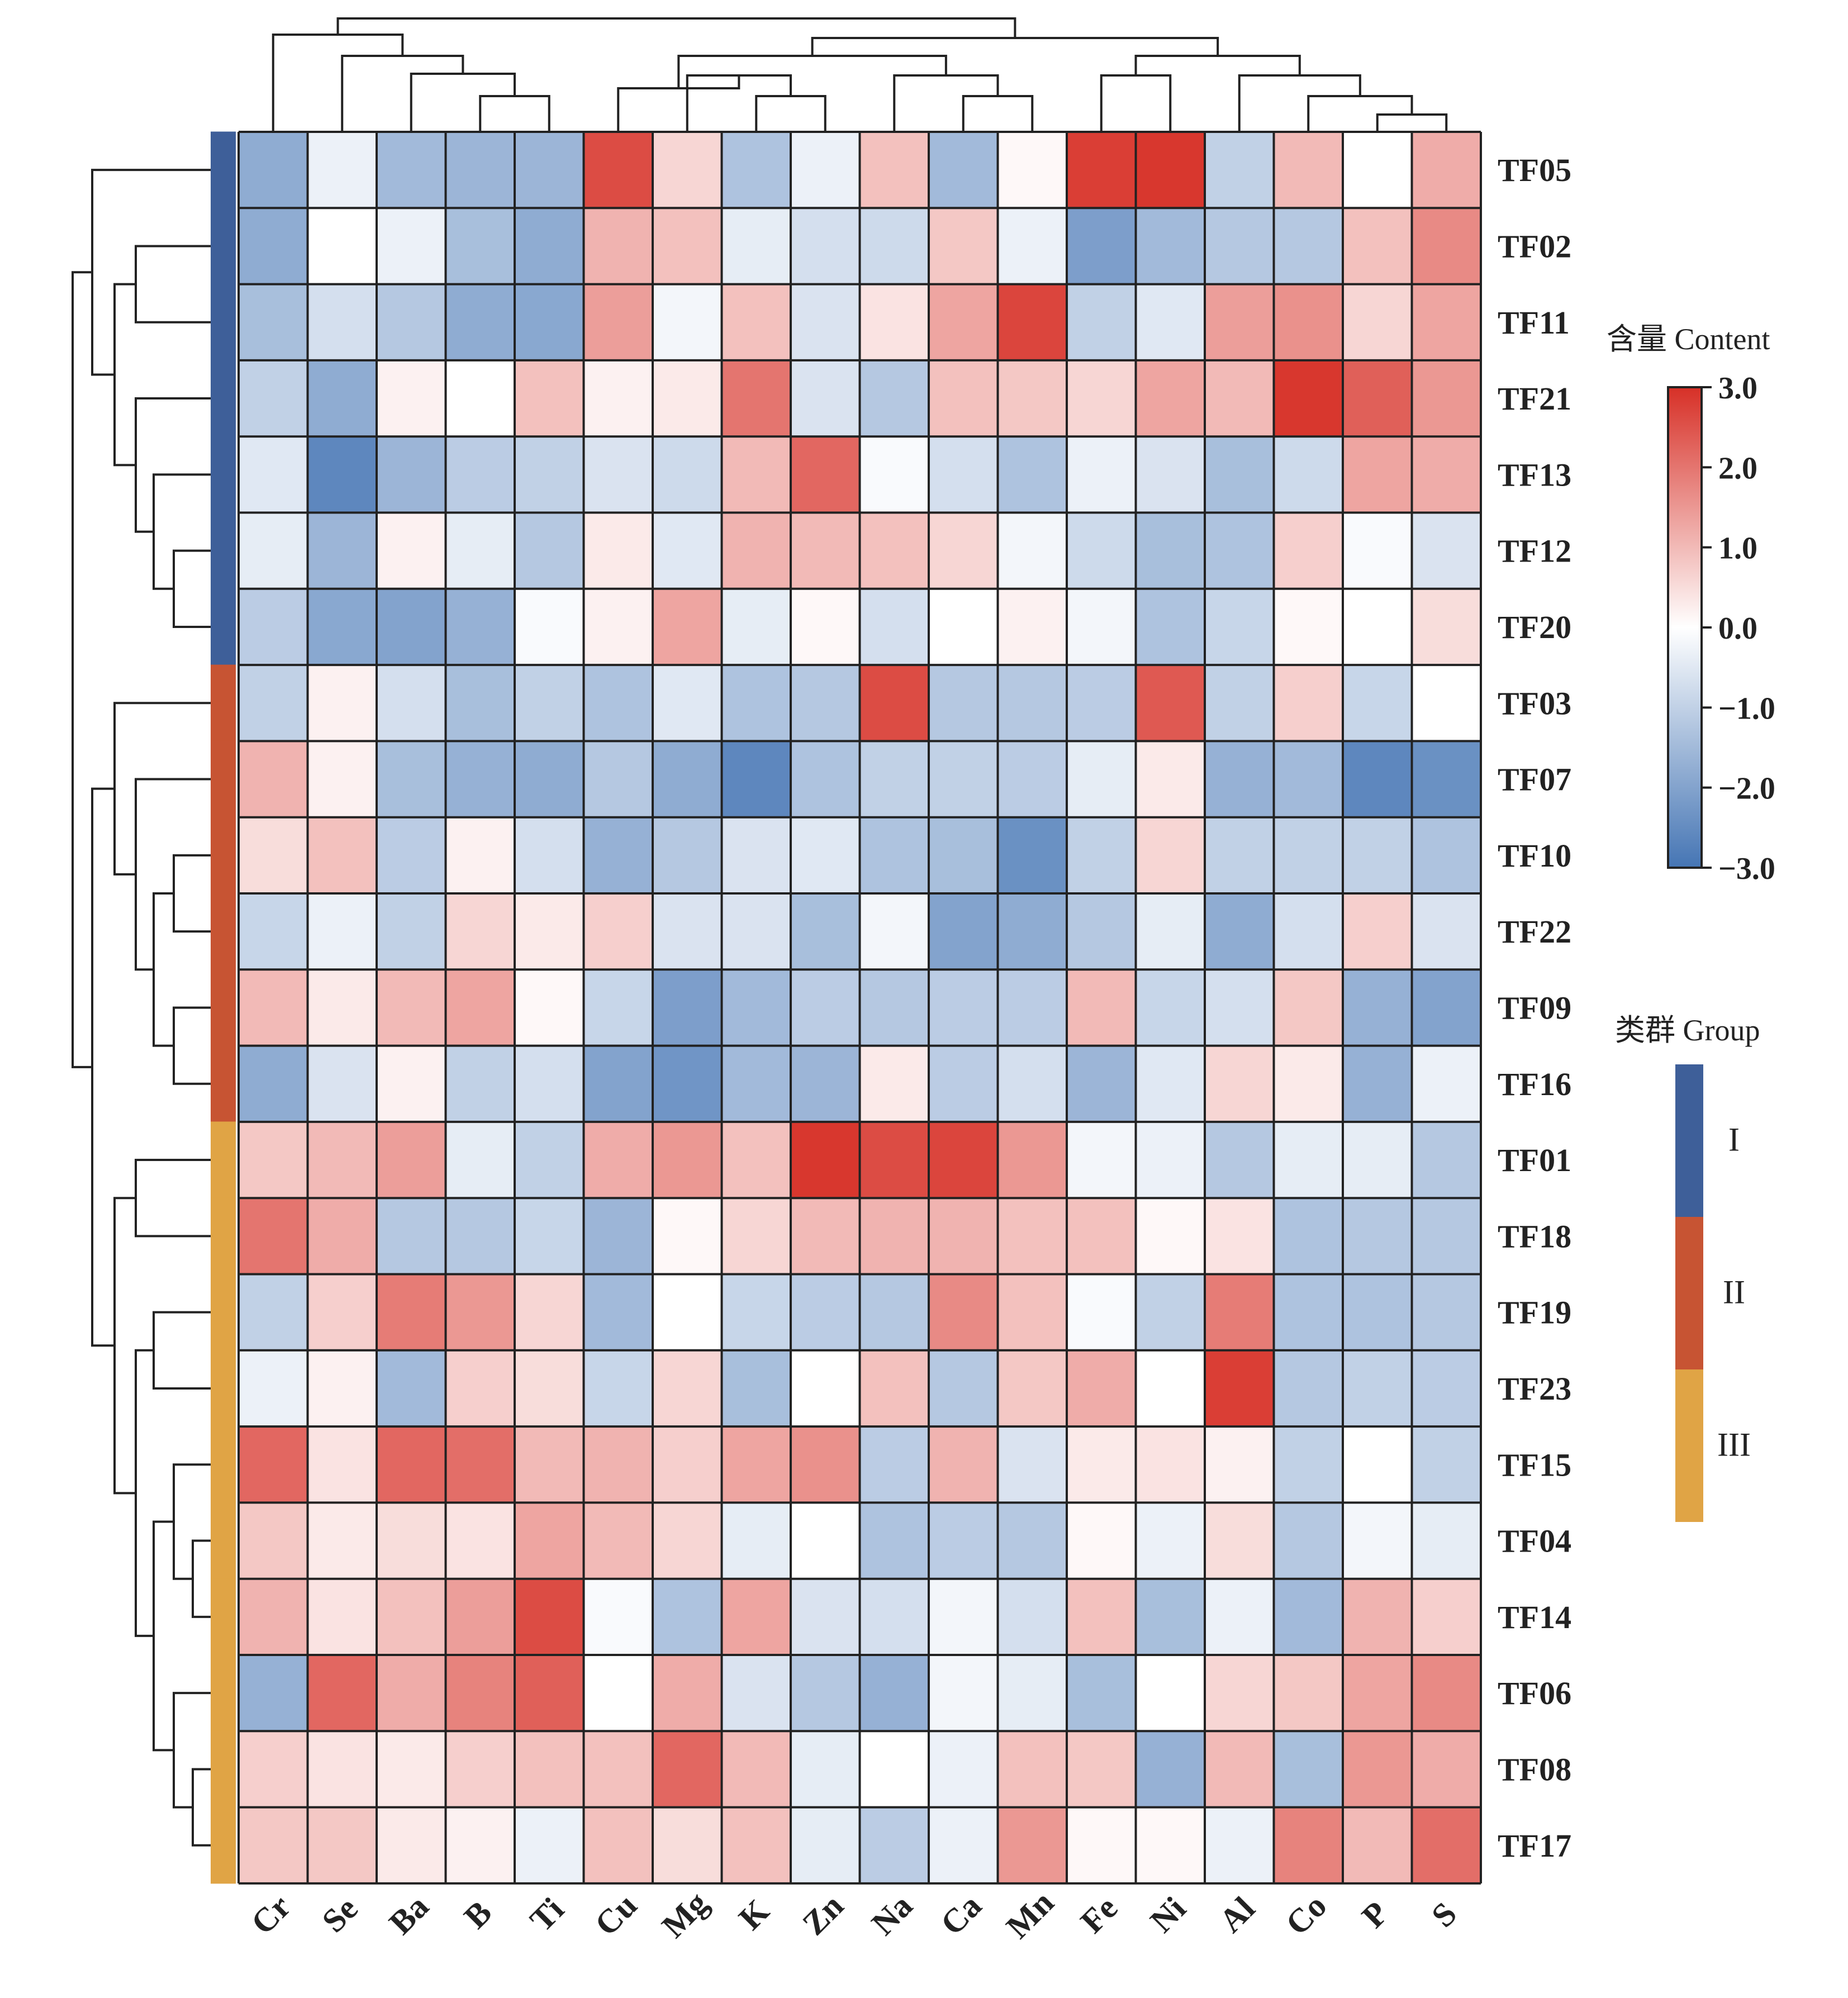 The width and height of the screenshot is (1848, 1998). I want to click on cell-tf14-zn, so click(825, 1617).